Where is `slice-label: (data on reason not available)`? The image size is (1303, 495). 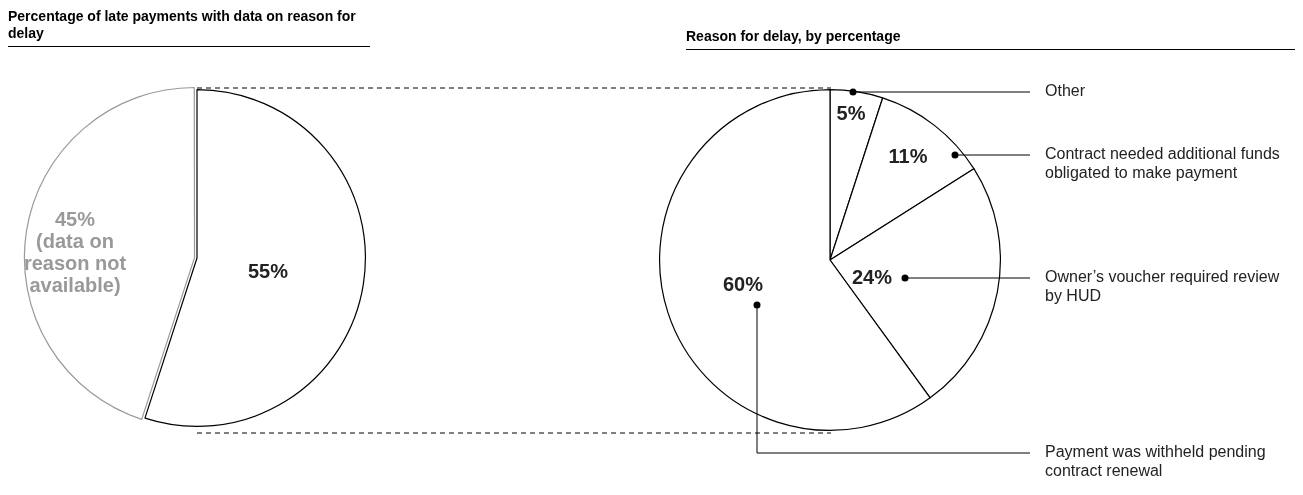
slice-label: (data on reason not available) is located at coordinates (75, 262).